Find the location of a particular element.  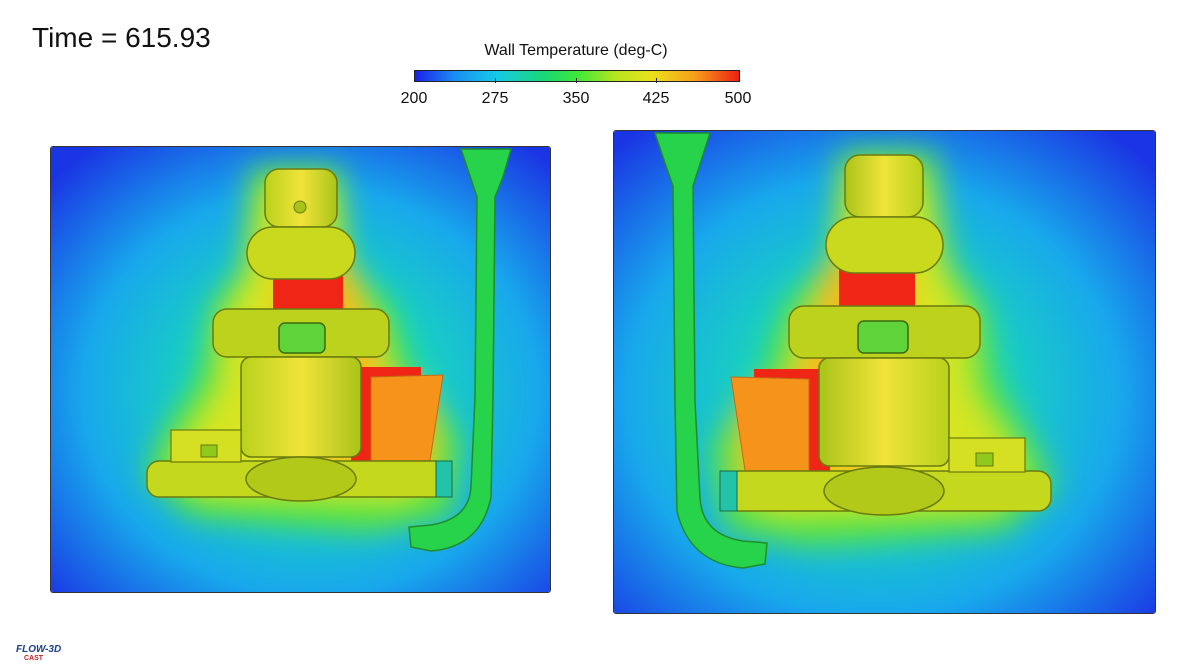

colorbar-tick-label: 350 is located at coordinates (576, 98).